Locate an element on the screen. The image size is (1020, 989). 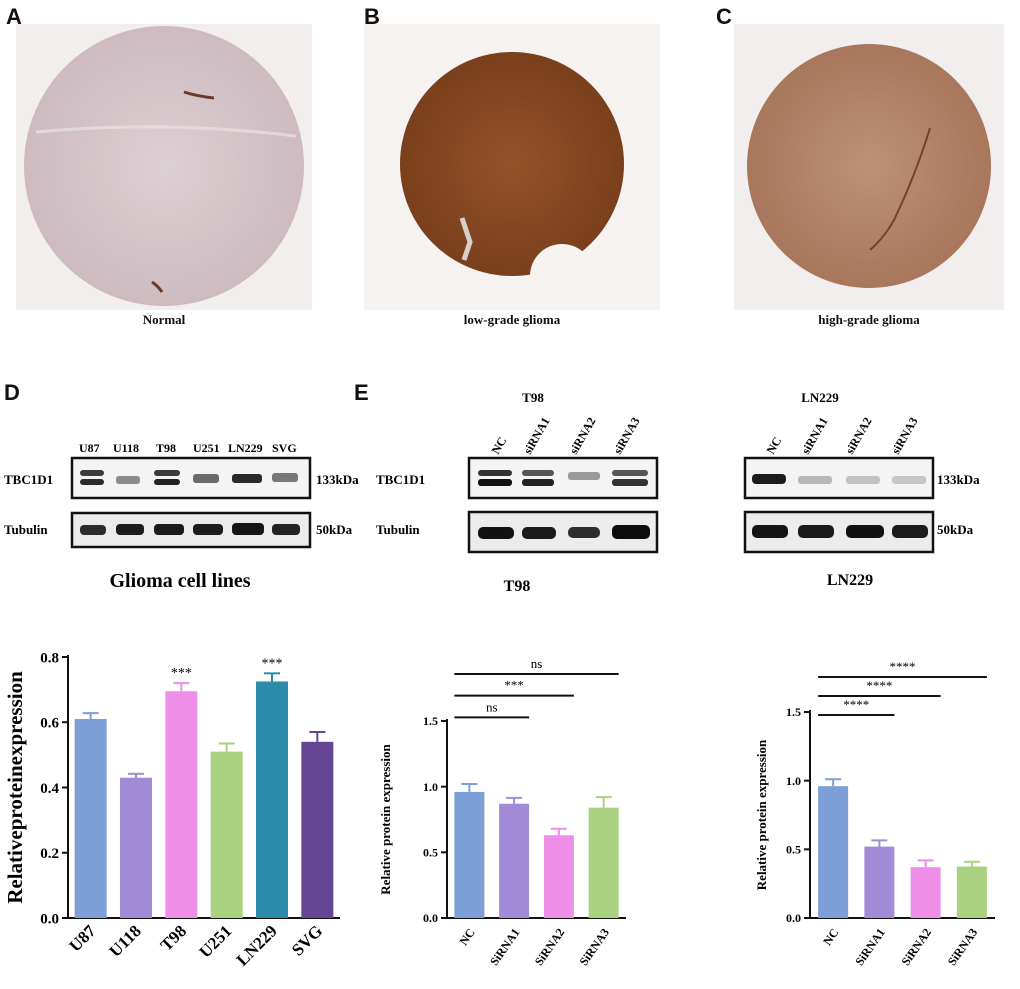
caption-high-grade: high-grade glioma is located at coordinates (869, 319).